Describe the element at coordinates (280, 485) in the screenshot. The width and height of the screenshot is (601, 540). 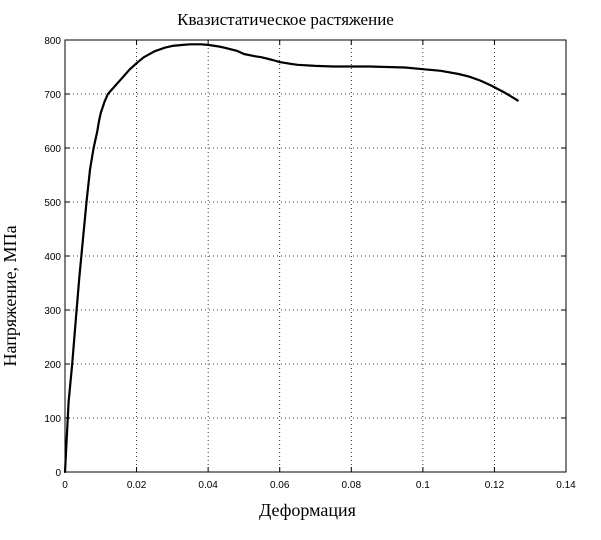
I see `x-tick-label: 0.06` at that location.